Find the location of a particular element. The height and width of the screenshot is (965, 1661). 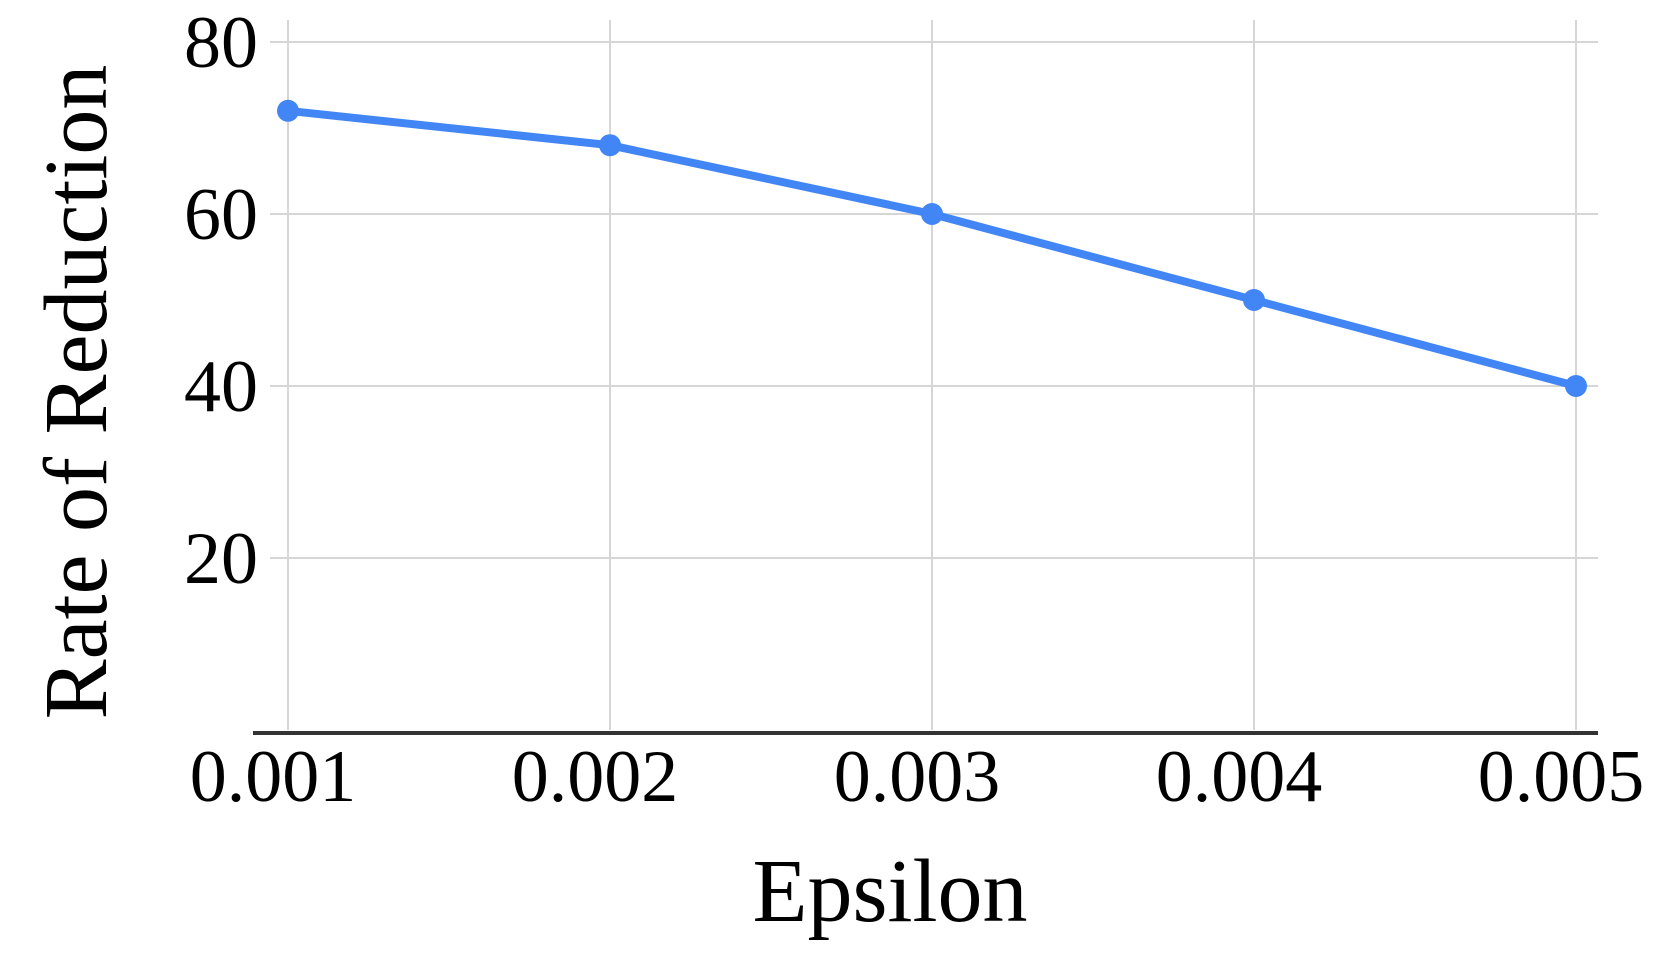

x-tick-label-0.001: 0.001 is located at coordinates (273, 777).